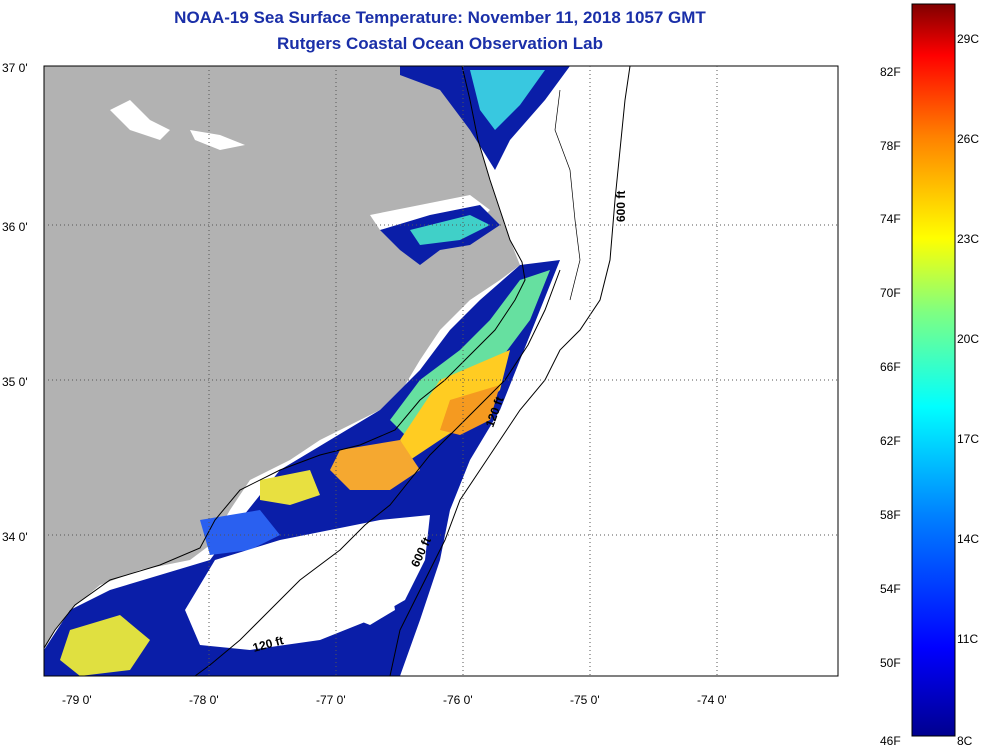 This screenshot has width=984, height=754. I want to click on lon-label: -77 0', so click(331, 700).